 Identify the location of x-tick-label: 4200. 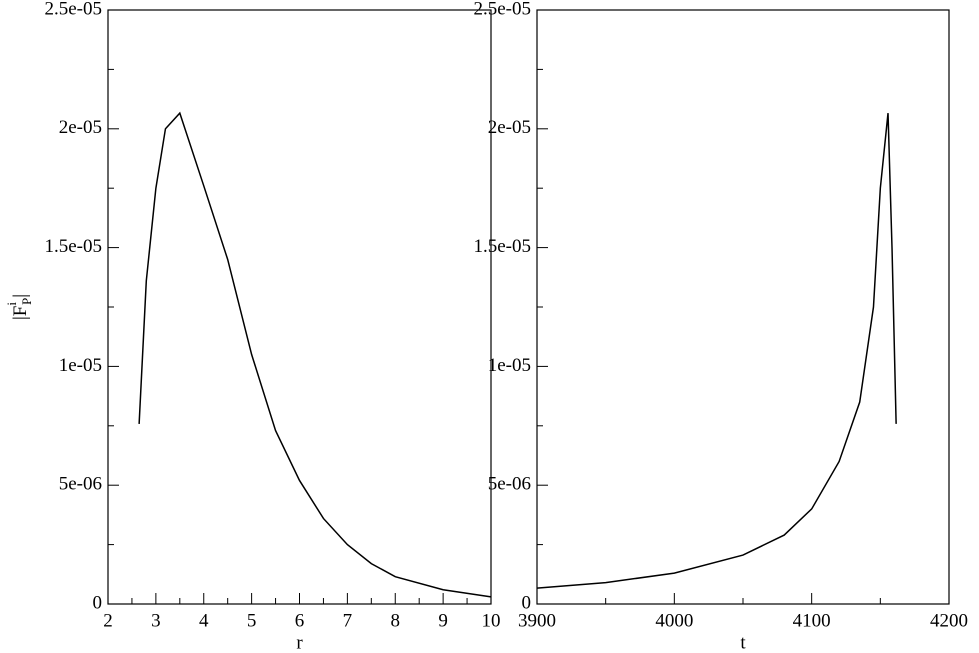
(949, 620).